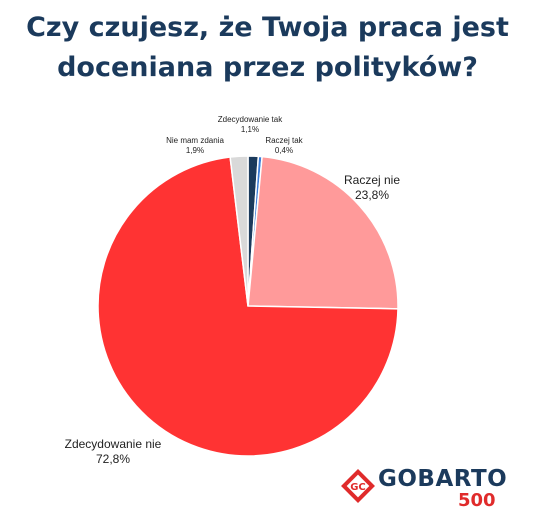  What do you see at coordinates (284, 140) in the screenshot?
I see `slice-label-name: Raczej tak` at bounding box center [284, 140].